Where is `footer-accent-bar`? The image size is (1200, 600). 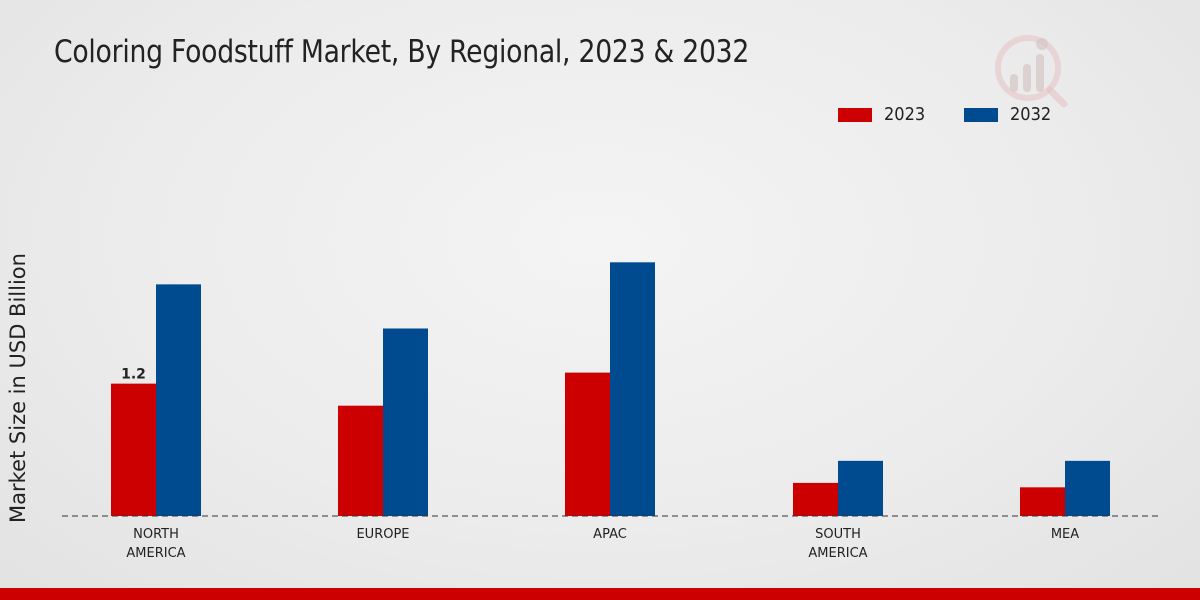 footer-accent-bar is located at coordinates (600, 594).